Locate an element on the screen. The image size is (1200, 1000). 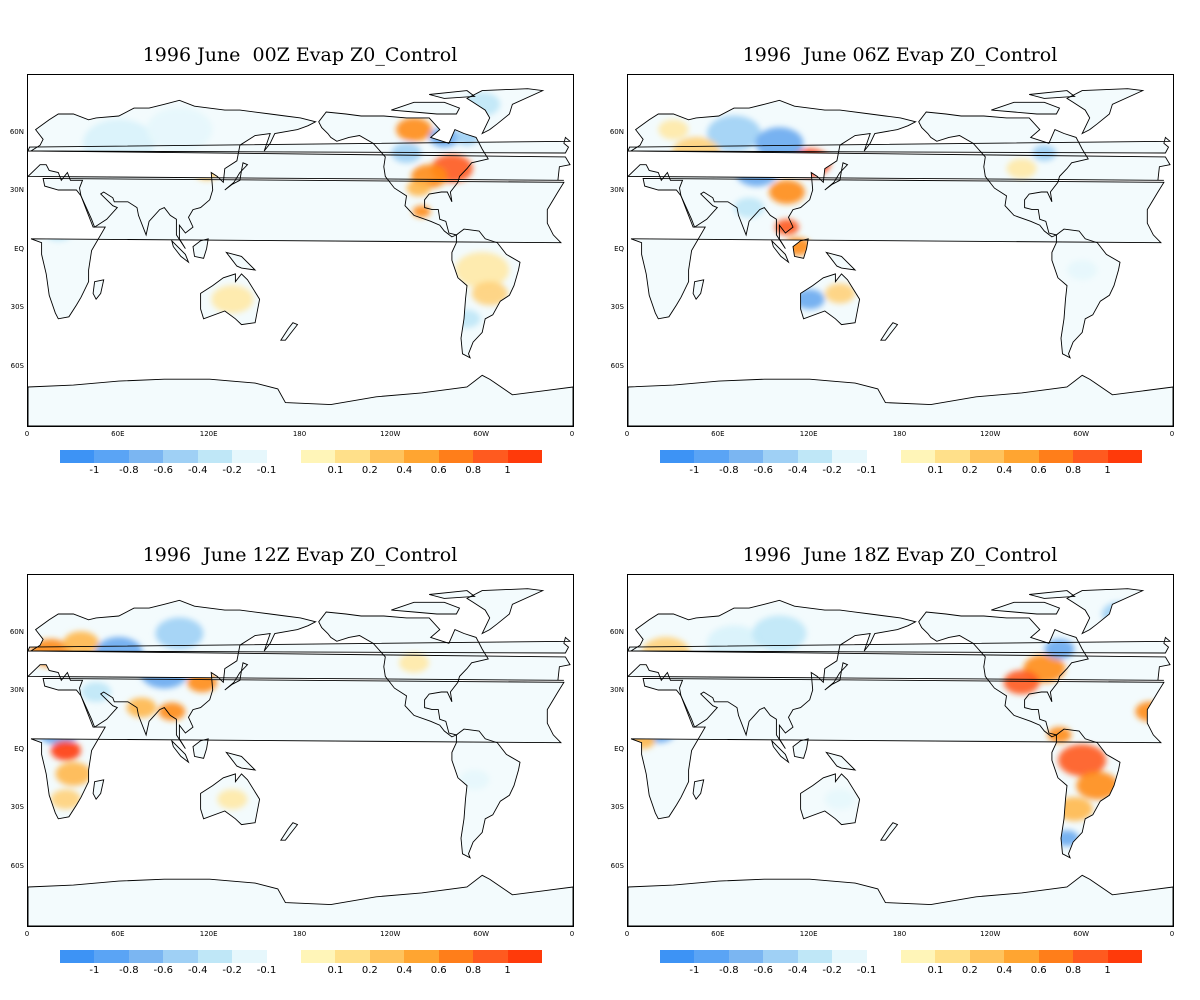
colorbar is located at coordinates (301, 956).